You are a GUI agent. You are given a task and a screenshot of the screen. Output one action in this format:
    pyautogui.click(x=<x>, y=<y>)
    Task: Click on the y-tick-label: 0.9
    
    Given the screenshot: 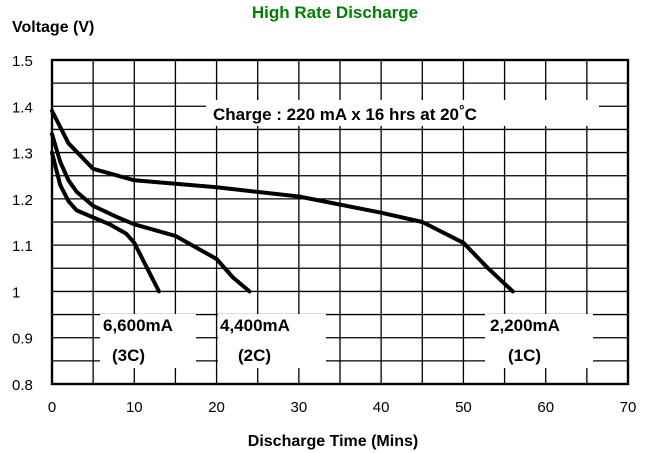 What is the action you would take?
    pyautogui.click(x=22, y=339)
    